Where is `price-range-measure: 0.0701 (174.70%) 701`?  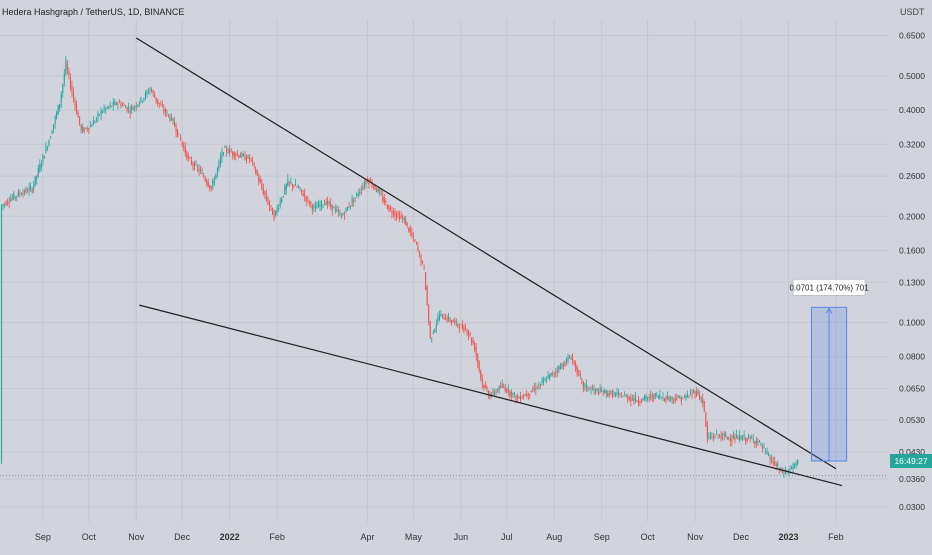 price-range-measure: 0.0701 (174.70%) 701 is located at coordinates (829, 370).